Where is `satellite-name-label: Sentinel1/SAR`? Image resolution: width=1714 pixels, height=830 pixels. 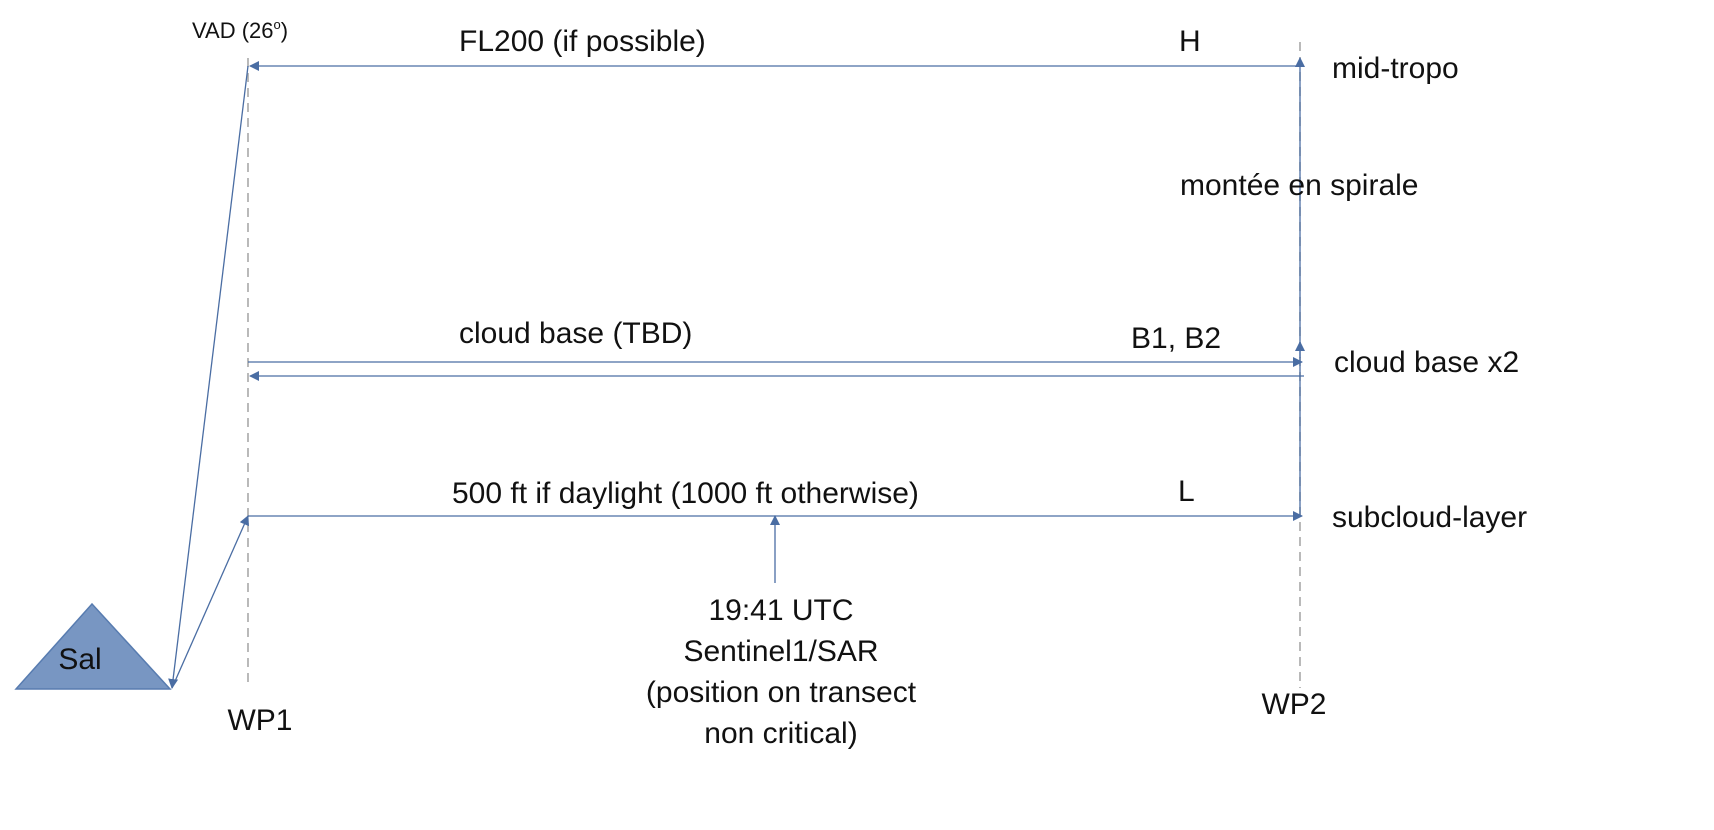 satellite-name-label: Sentinel1/SAR is located at coordinates (780, 651).